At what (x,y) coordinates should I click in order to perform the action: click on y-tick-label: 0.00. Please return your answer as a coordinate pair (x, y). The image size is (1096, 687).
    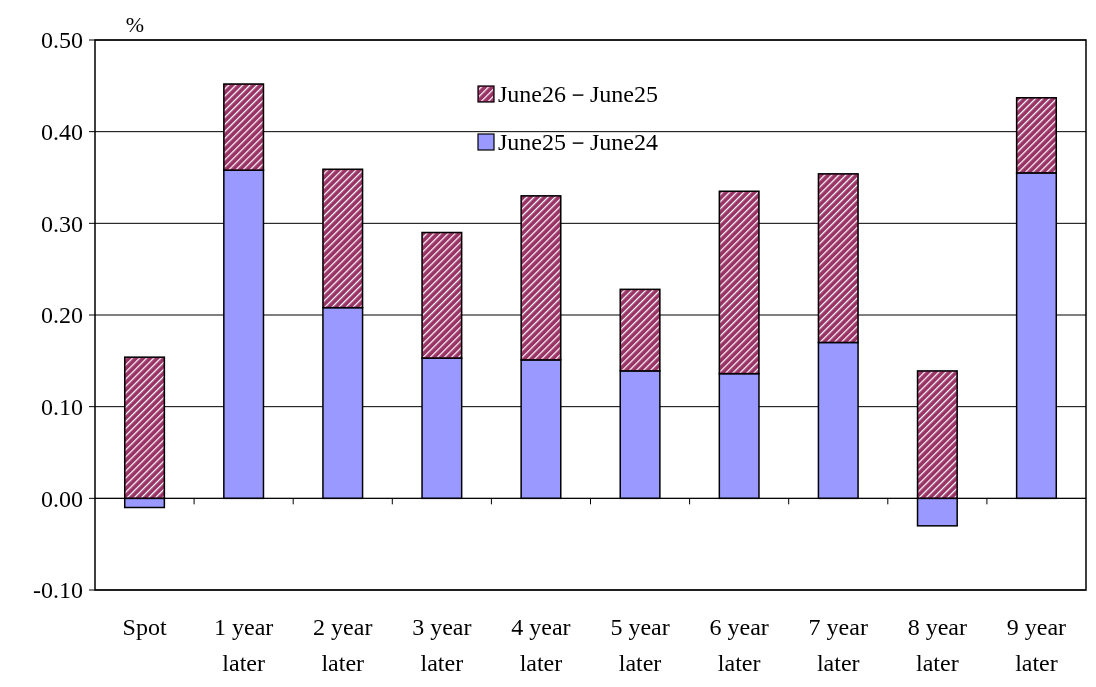
    Looking at the image, I should click on (62, 498).